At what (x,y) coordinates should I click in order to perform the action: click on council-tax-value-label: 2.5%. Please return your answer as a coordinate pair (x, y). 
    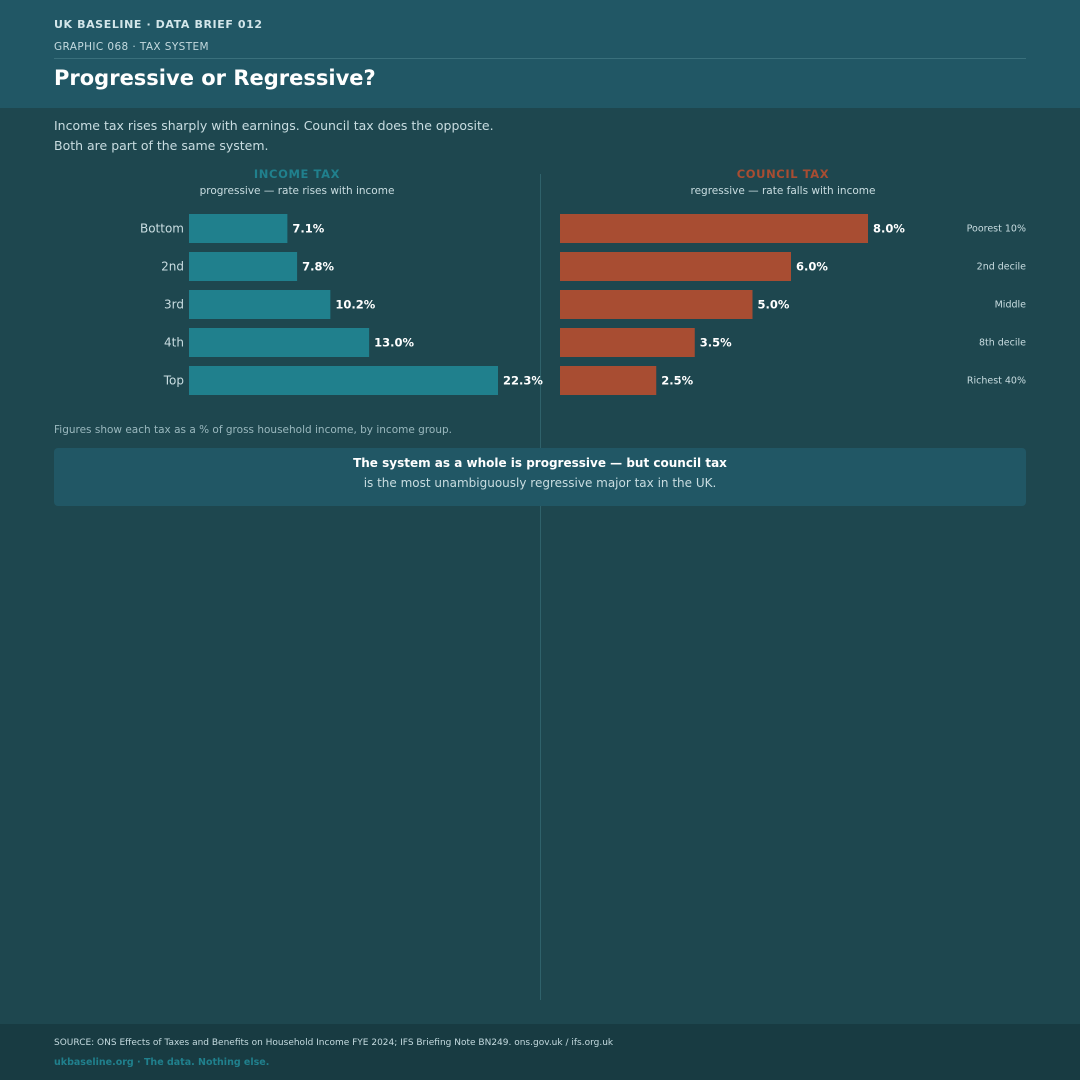
    Looking at the image, I should click on (677, 381).